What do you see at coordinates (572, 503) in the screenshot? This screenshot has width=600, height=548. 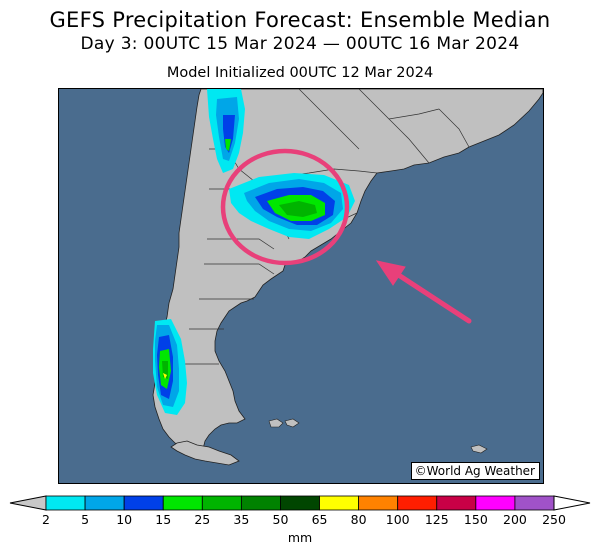 I see `colorbar-above-triangle` at bounding box center [572, 503].